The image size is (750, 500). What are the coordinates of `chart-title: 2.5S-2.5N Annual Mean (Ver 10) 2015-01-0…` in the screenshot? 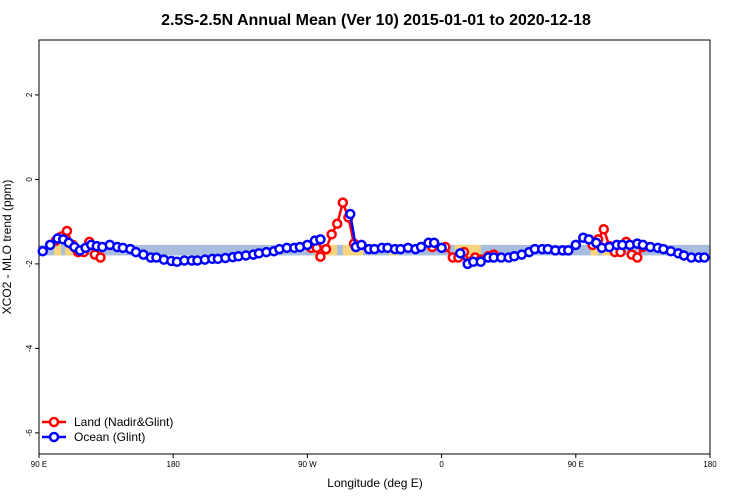 It's located at (376, 20).